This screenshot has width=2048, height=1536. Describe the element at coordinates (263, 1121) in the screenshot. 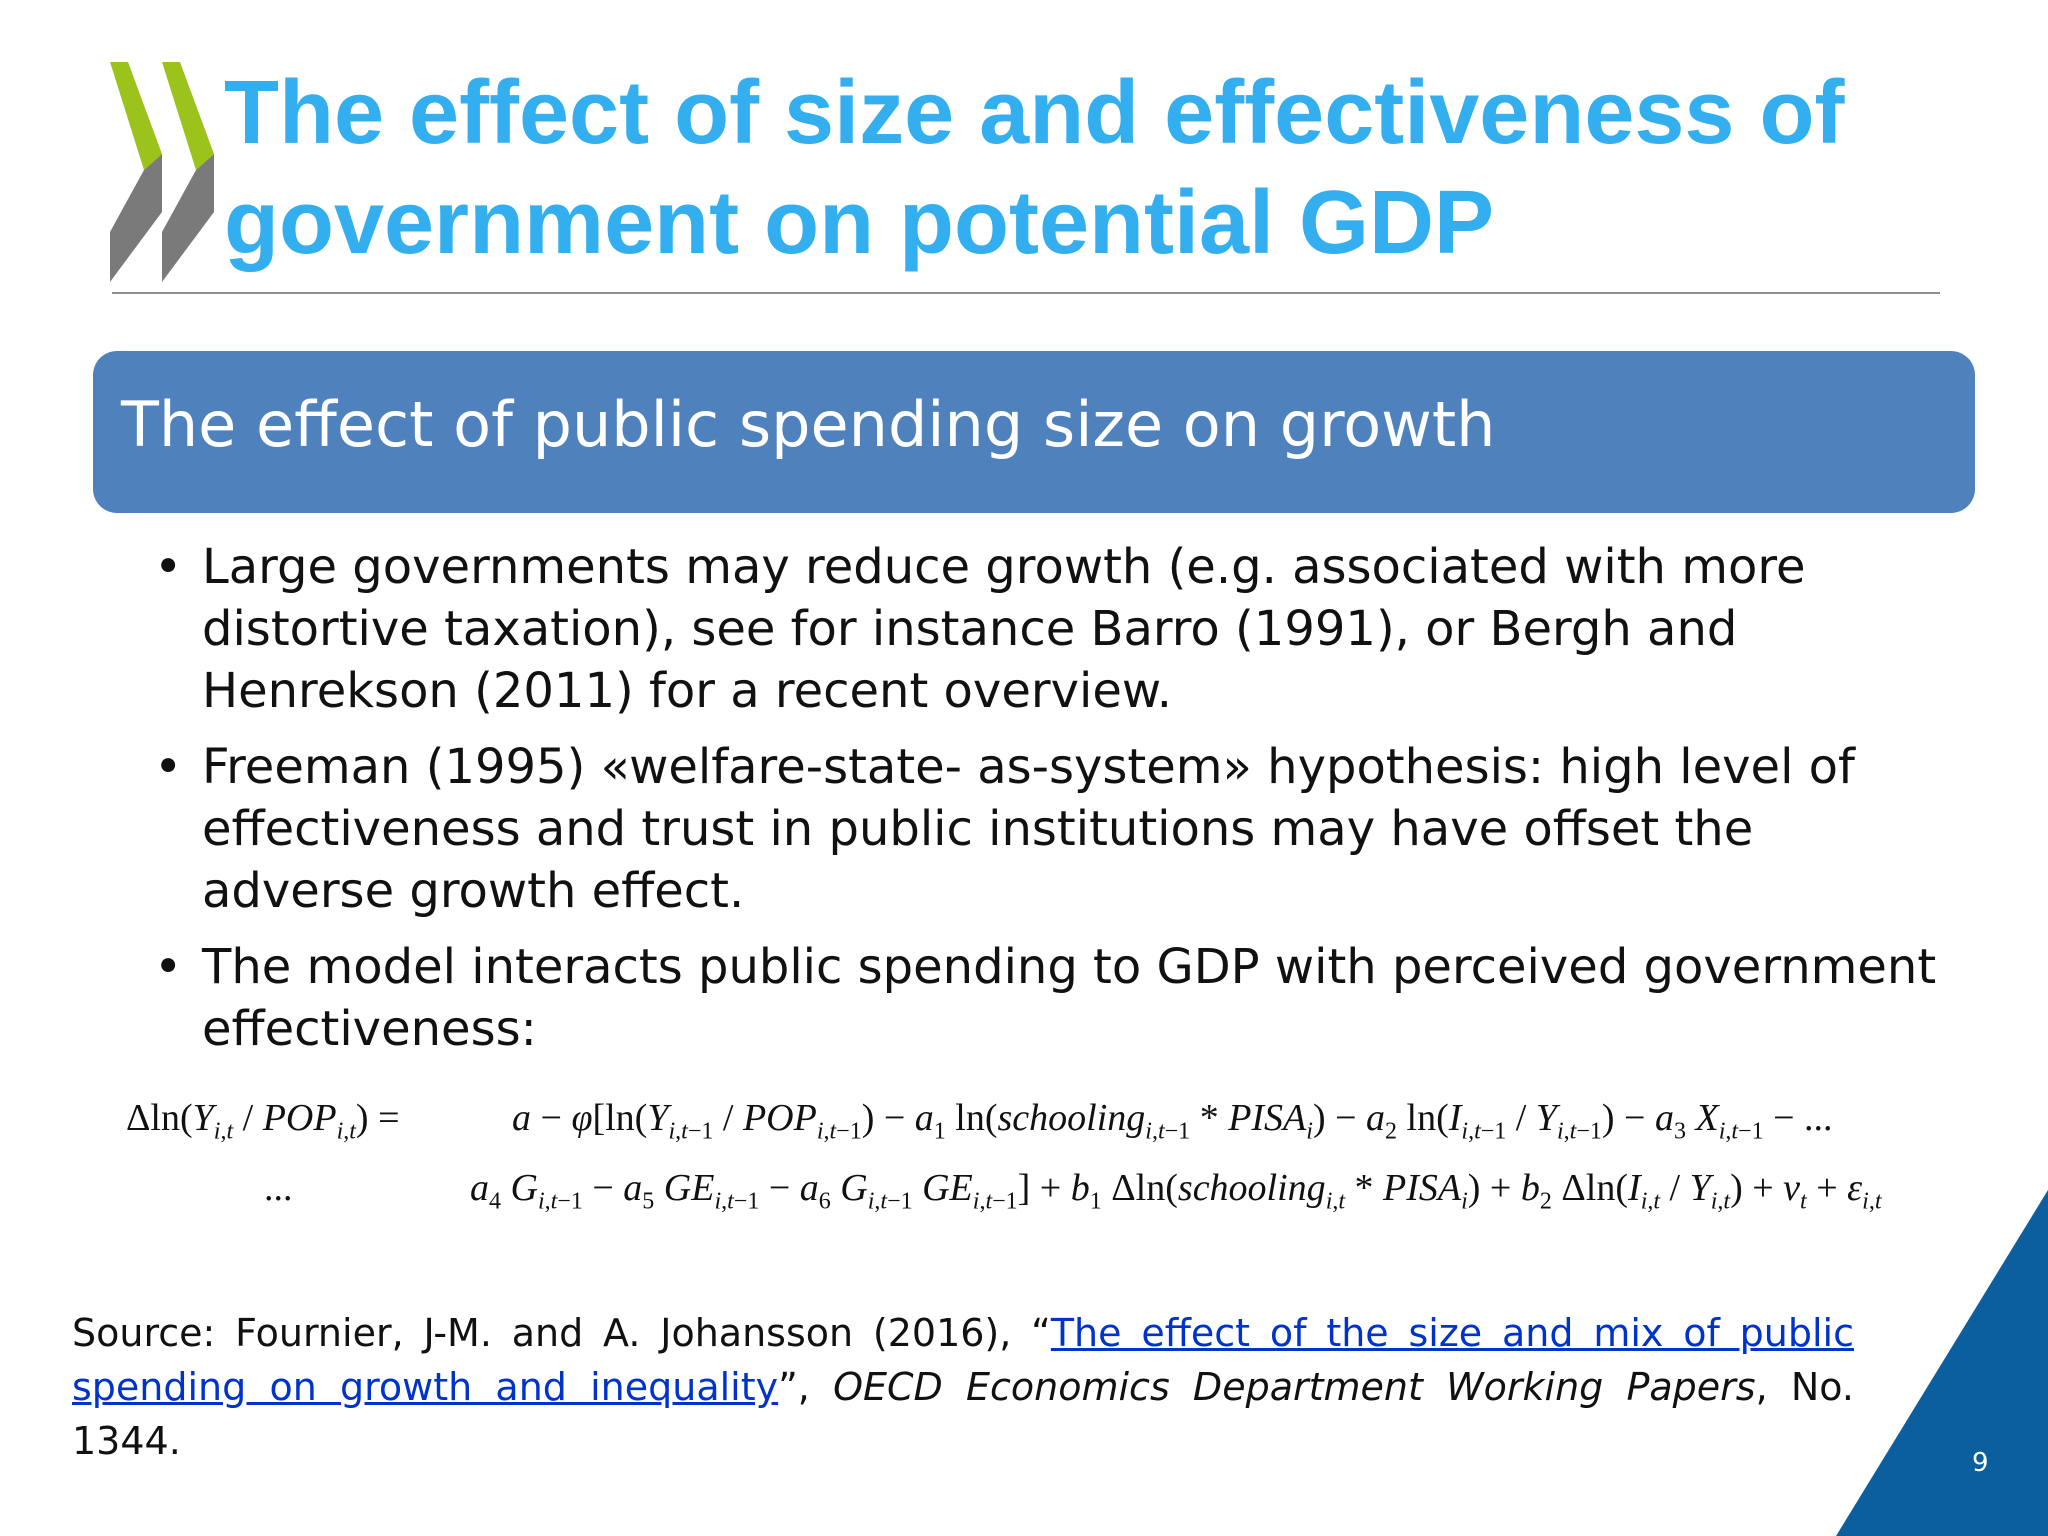

I see `equation-lhs: Δln(Yi,t / POPi,t) =` at that location.